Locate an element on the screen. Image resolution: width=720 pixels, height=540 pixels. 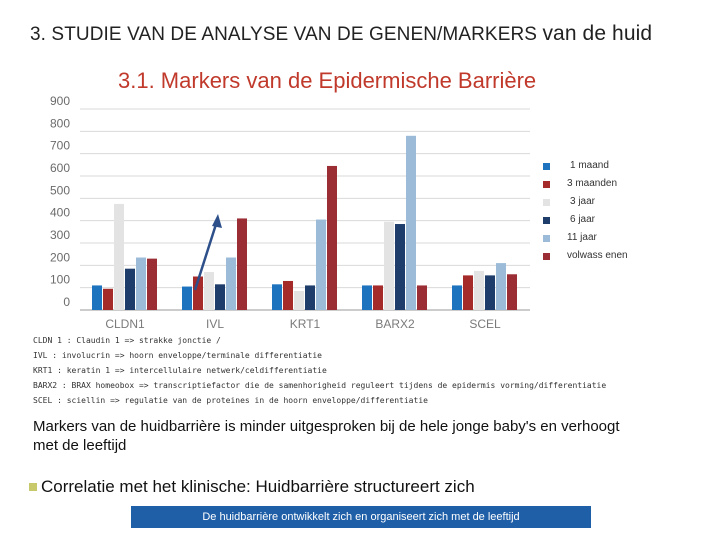
x-axis: CLDN1 IVL KRT1 BARX2 SCEL is located at coordinates (303, 324).